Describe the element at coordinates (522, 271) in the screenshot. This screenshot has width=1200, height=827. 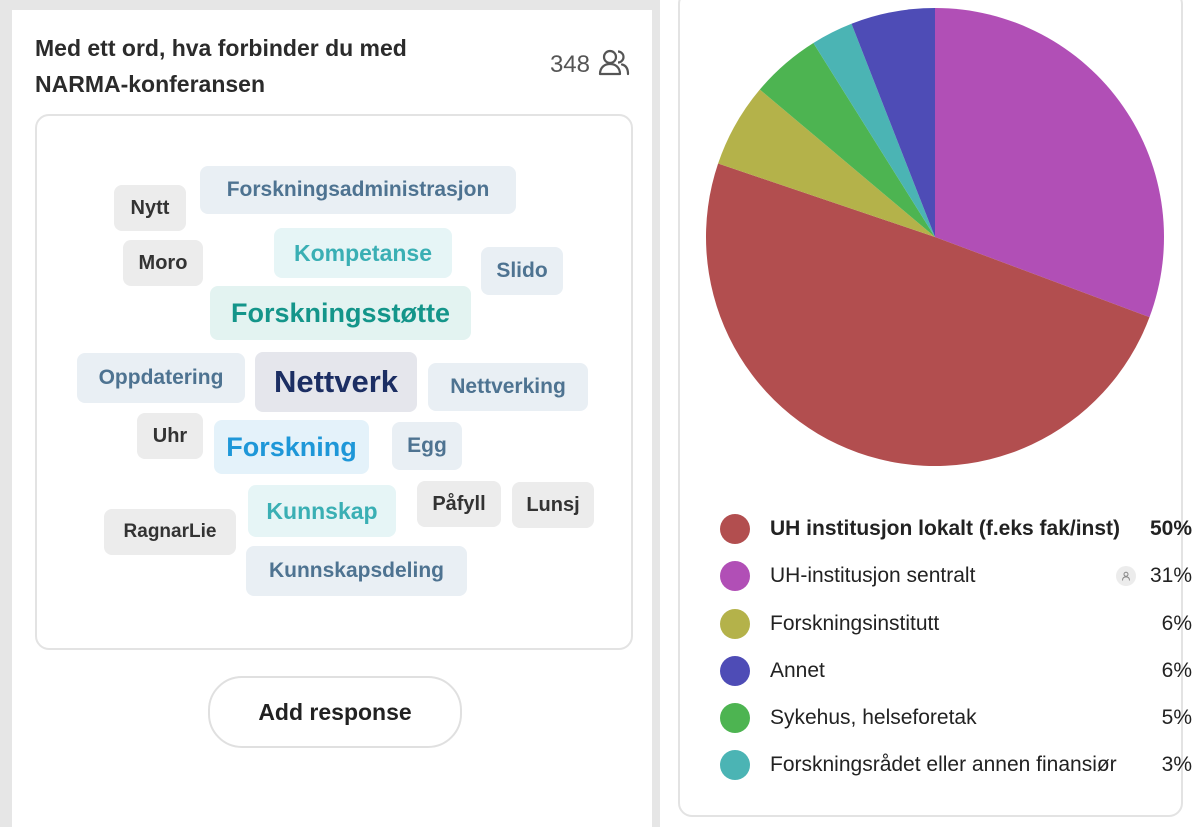
I see `word-chip: Slido` at that location.